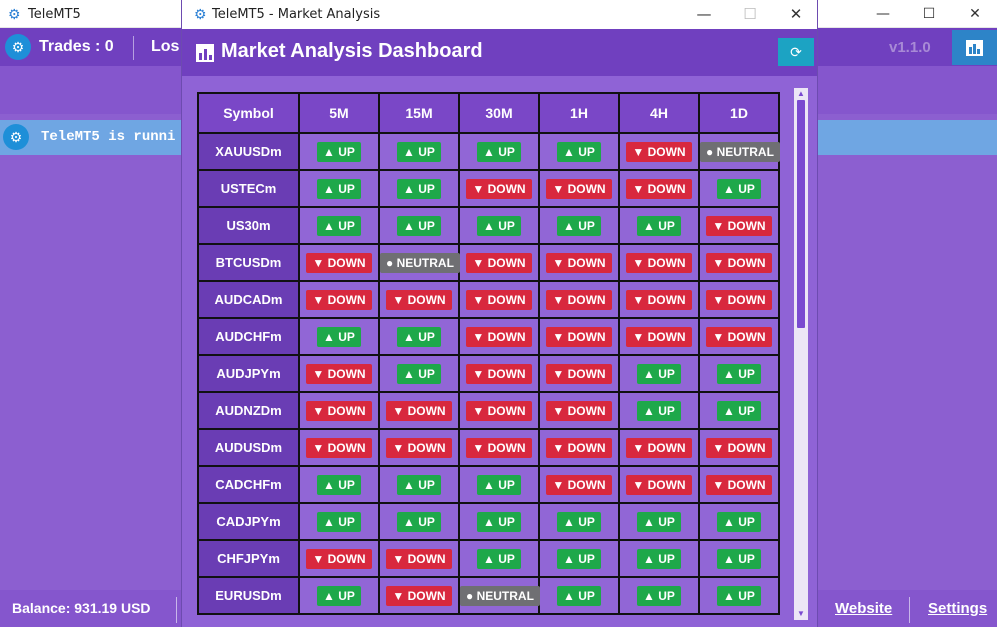 Image resolution: width=997 pixels, height=627 pixels. Describe the element at coordinates (200, 14) in the screenshot. I see `gear-icon: ⚙` at that location.